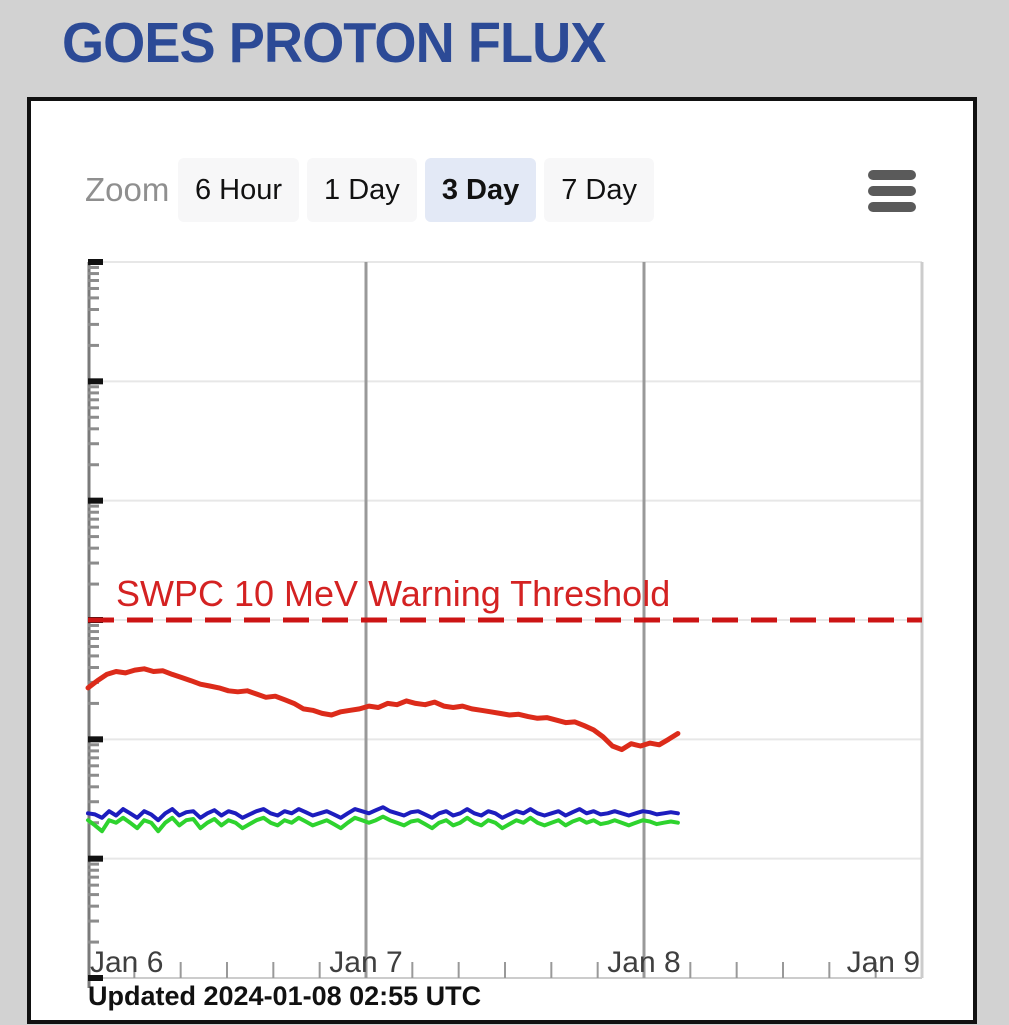  Describe the element at coordinates (383, 814) in the screenshot. I see `blue-series-line` at that location.